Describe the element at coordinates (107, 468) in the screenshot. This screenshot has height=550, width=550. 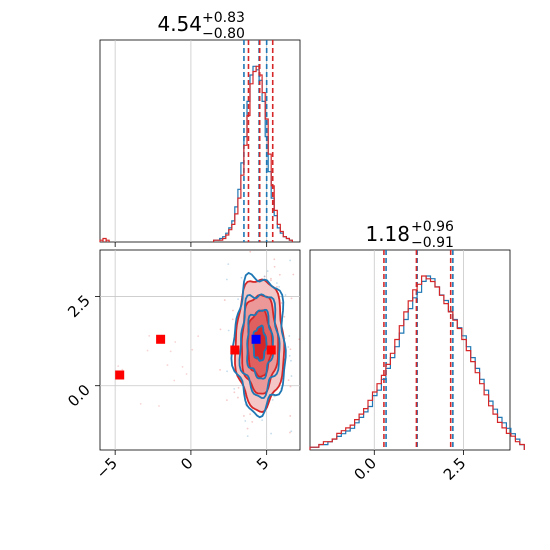
I see `x-tick-label: −5` at that location.